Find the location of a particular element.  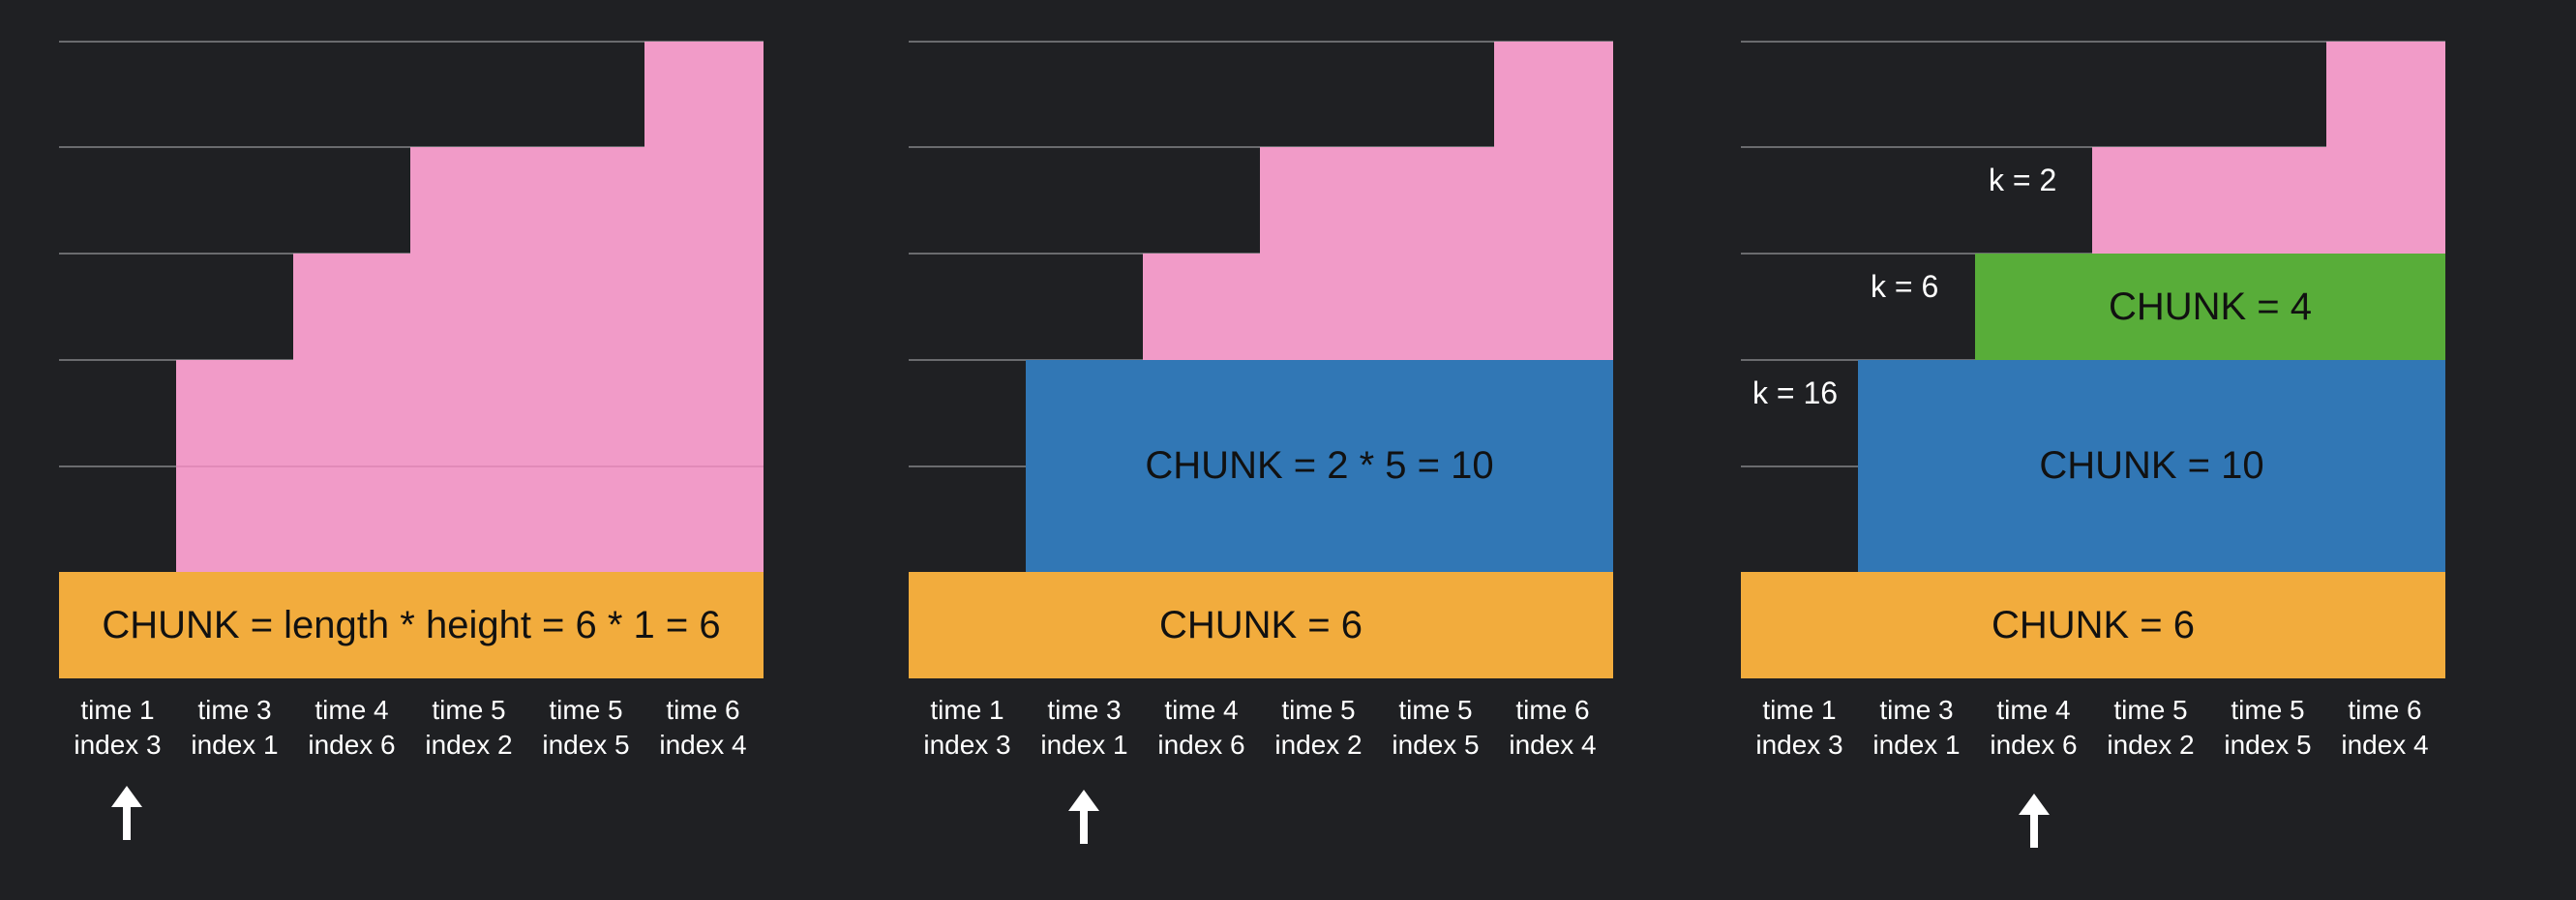

blue-chunk-block: CHUNK = 2 * 5 = 10 is located at coordinates (1319, 466).